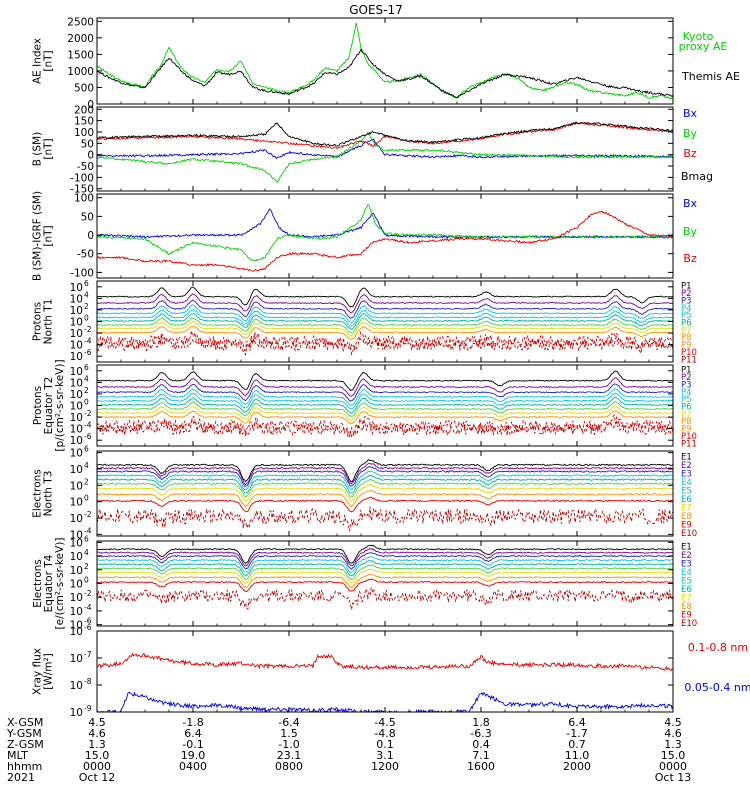 The height and width of the screenshot is (800, 750). I want to click on p_t2-legend-p8: P8, so click(686, 422).